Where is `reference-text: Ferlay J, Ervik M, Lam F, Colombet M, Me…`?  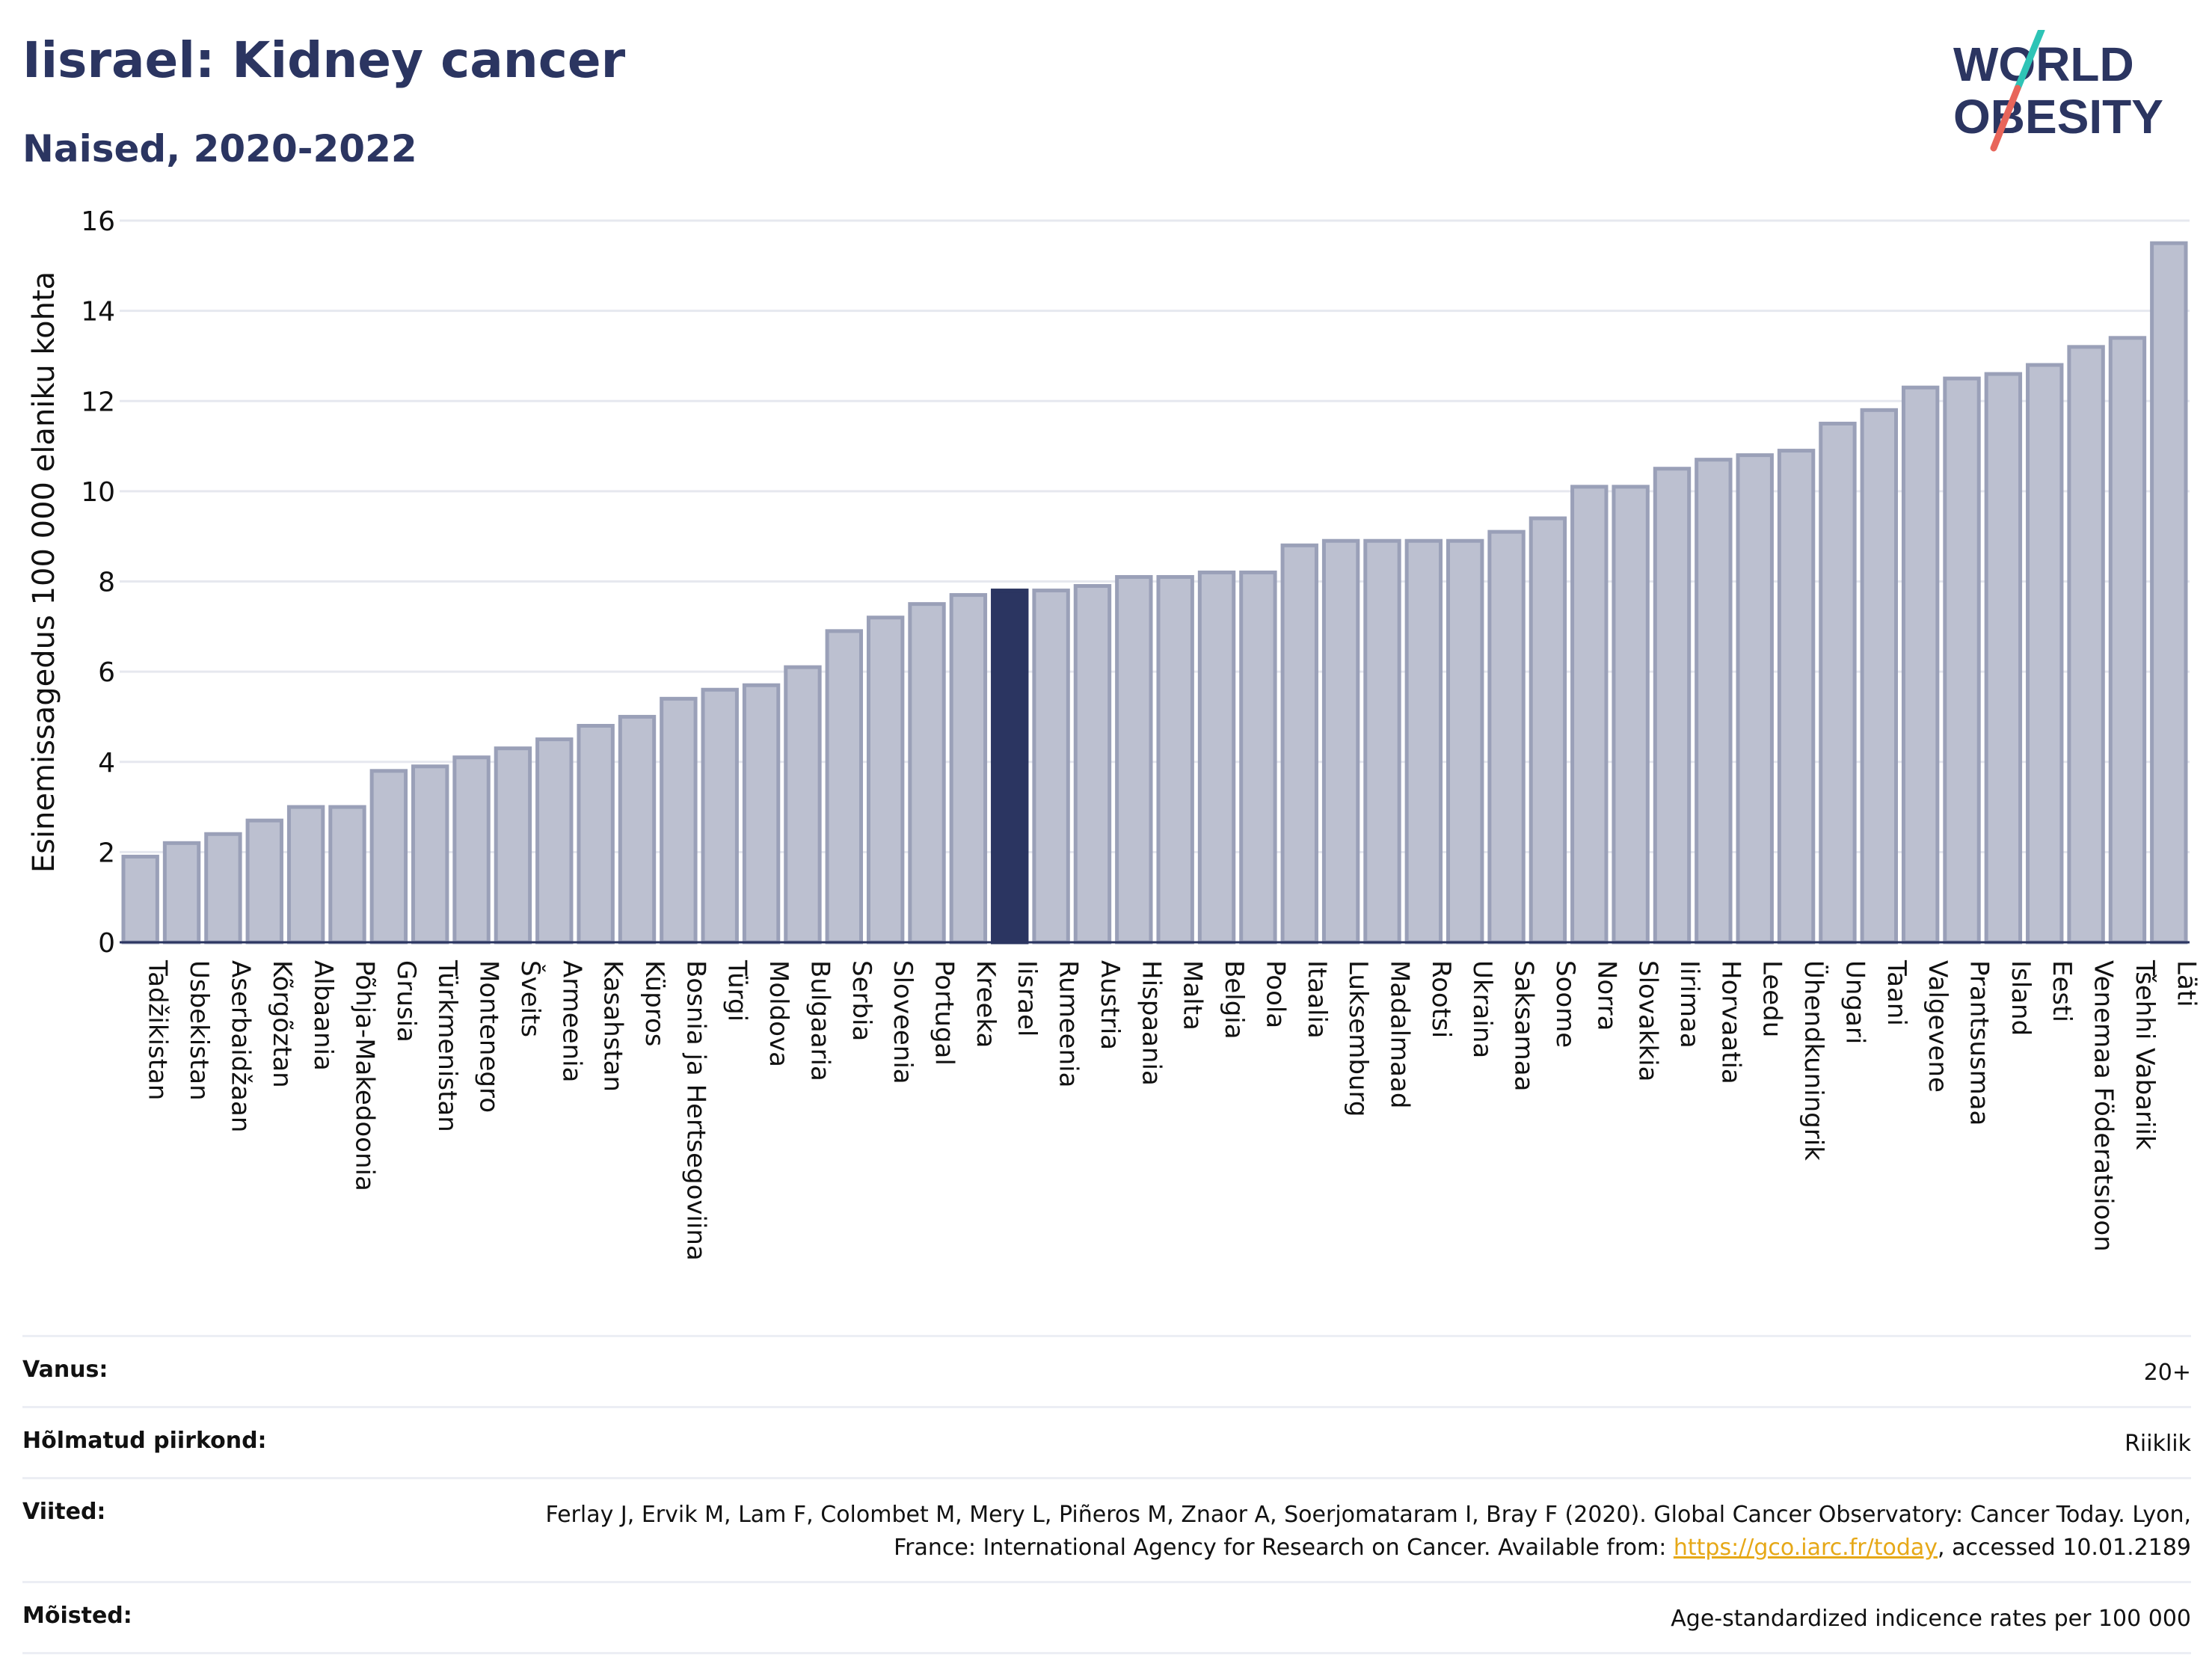
reference-text: Ferlay J, Ervik M, Lam F, Colombet M, Me… is located at coordinates (1368, 1531).